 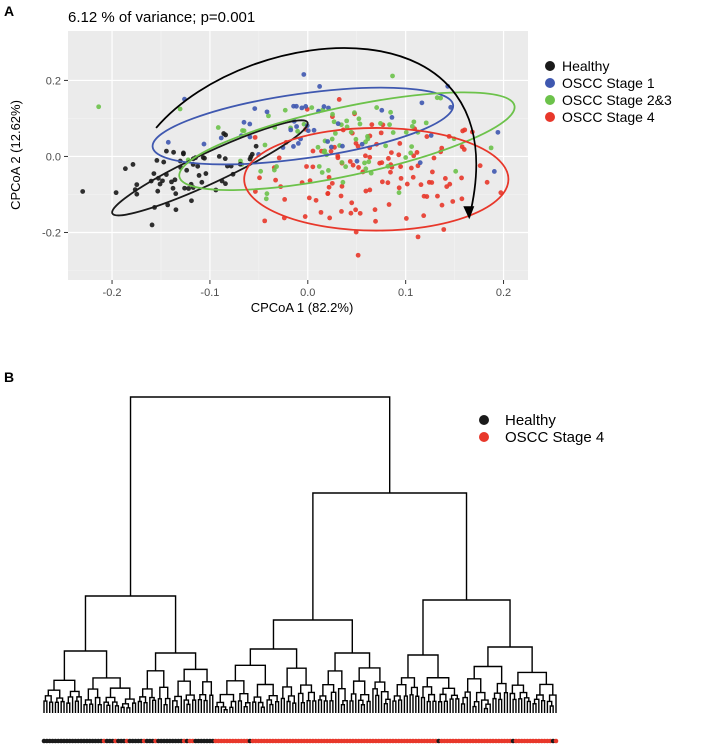 What do you see at coordinates (15, 155) in the screenshot?
I see `y-axis-label: CPCoA 2 (12.62%)` at bounding box center [15, 155].